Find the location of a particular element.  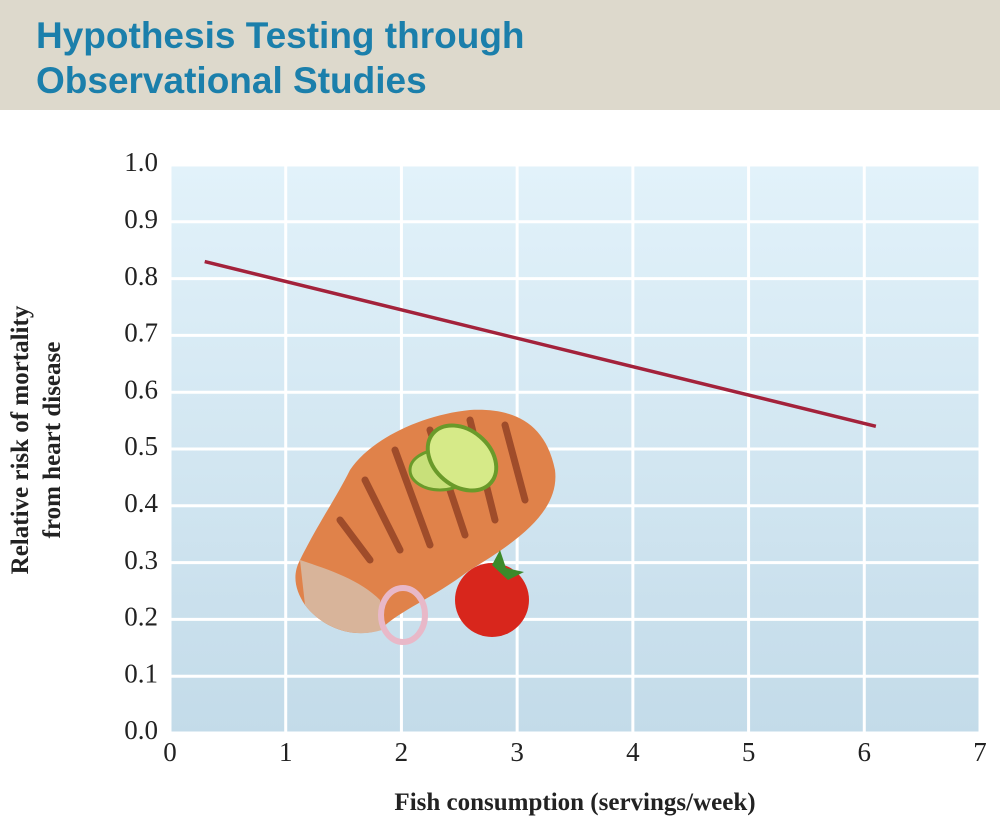

y-tick-label: 0.7 is located at coordinates (141, 333).